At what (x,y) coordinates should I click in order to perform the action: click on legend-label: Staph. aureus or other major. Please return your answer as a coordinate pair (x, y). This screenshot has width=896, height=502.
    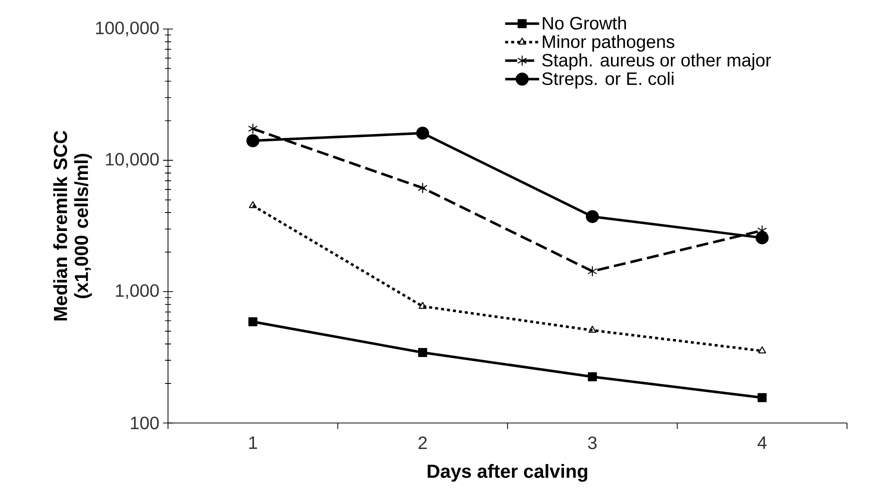
    Looking at the image, I should click on (656, 61).